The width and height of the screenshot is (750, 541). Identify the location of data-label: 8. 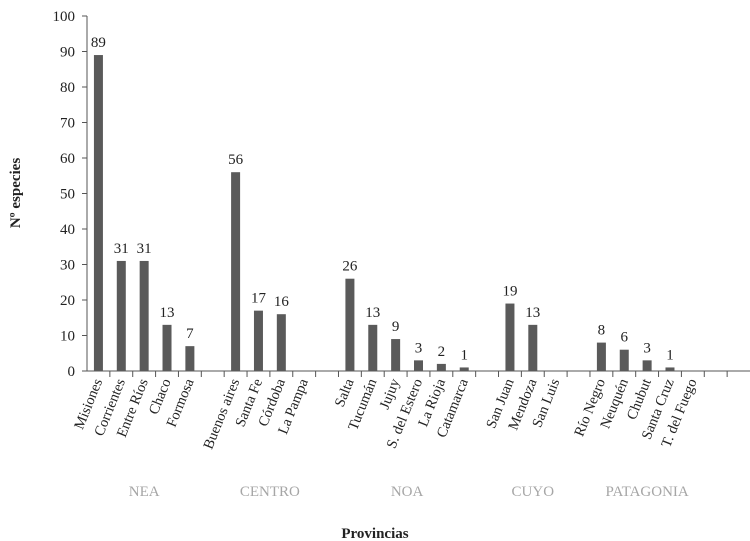
(602, 331).